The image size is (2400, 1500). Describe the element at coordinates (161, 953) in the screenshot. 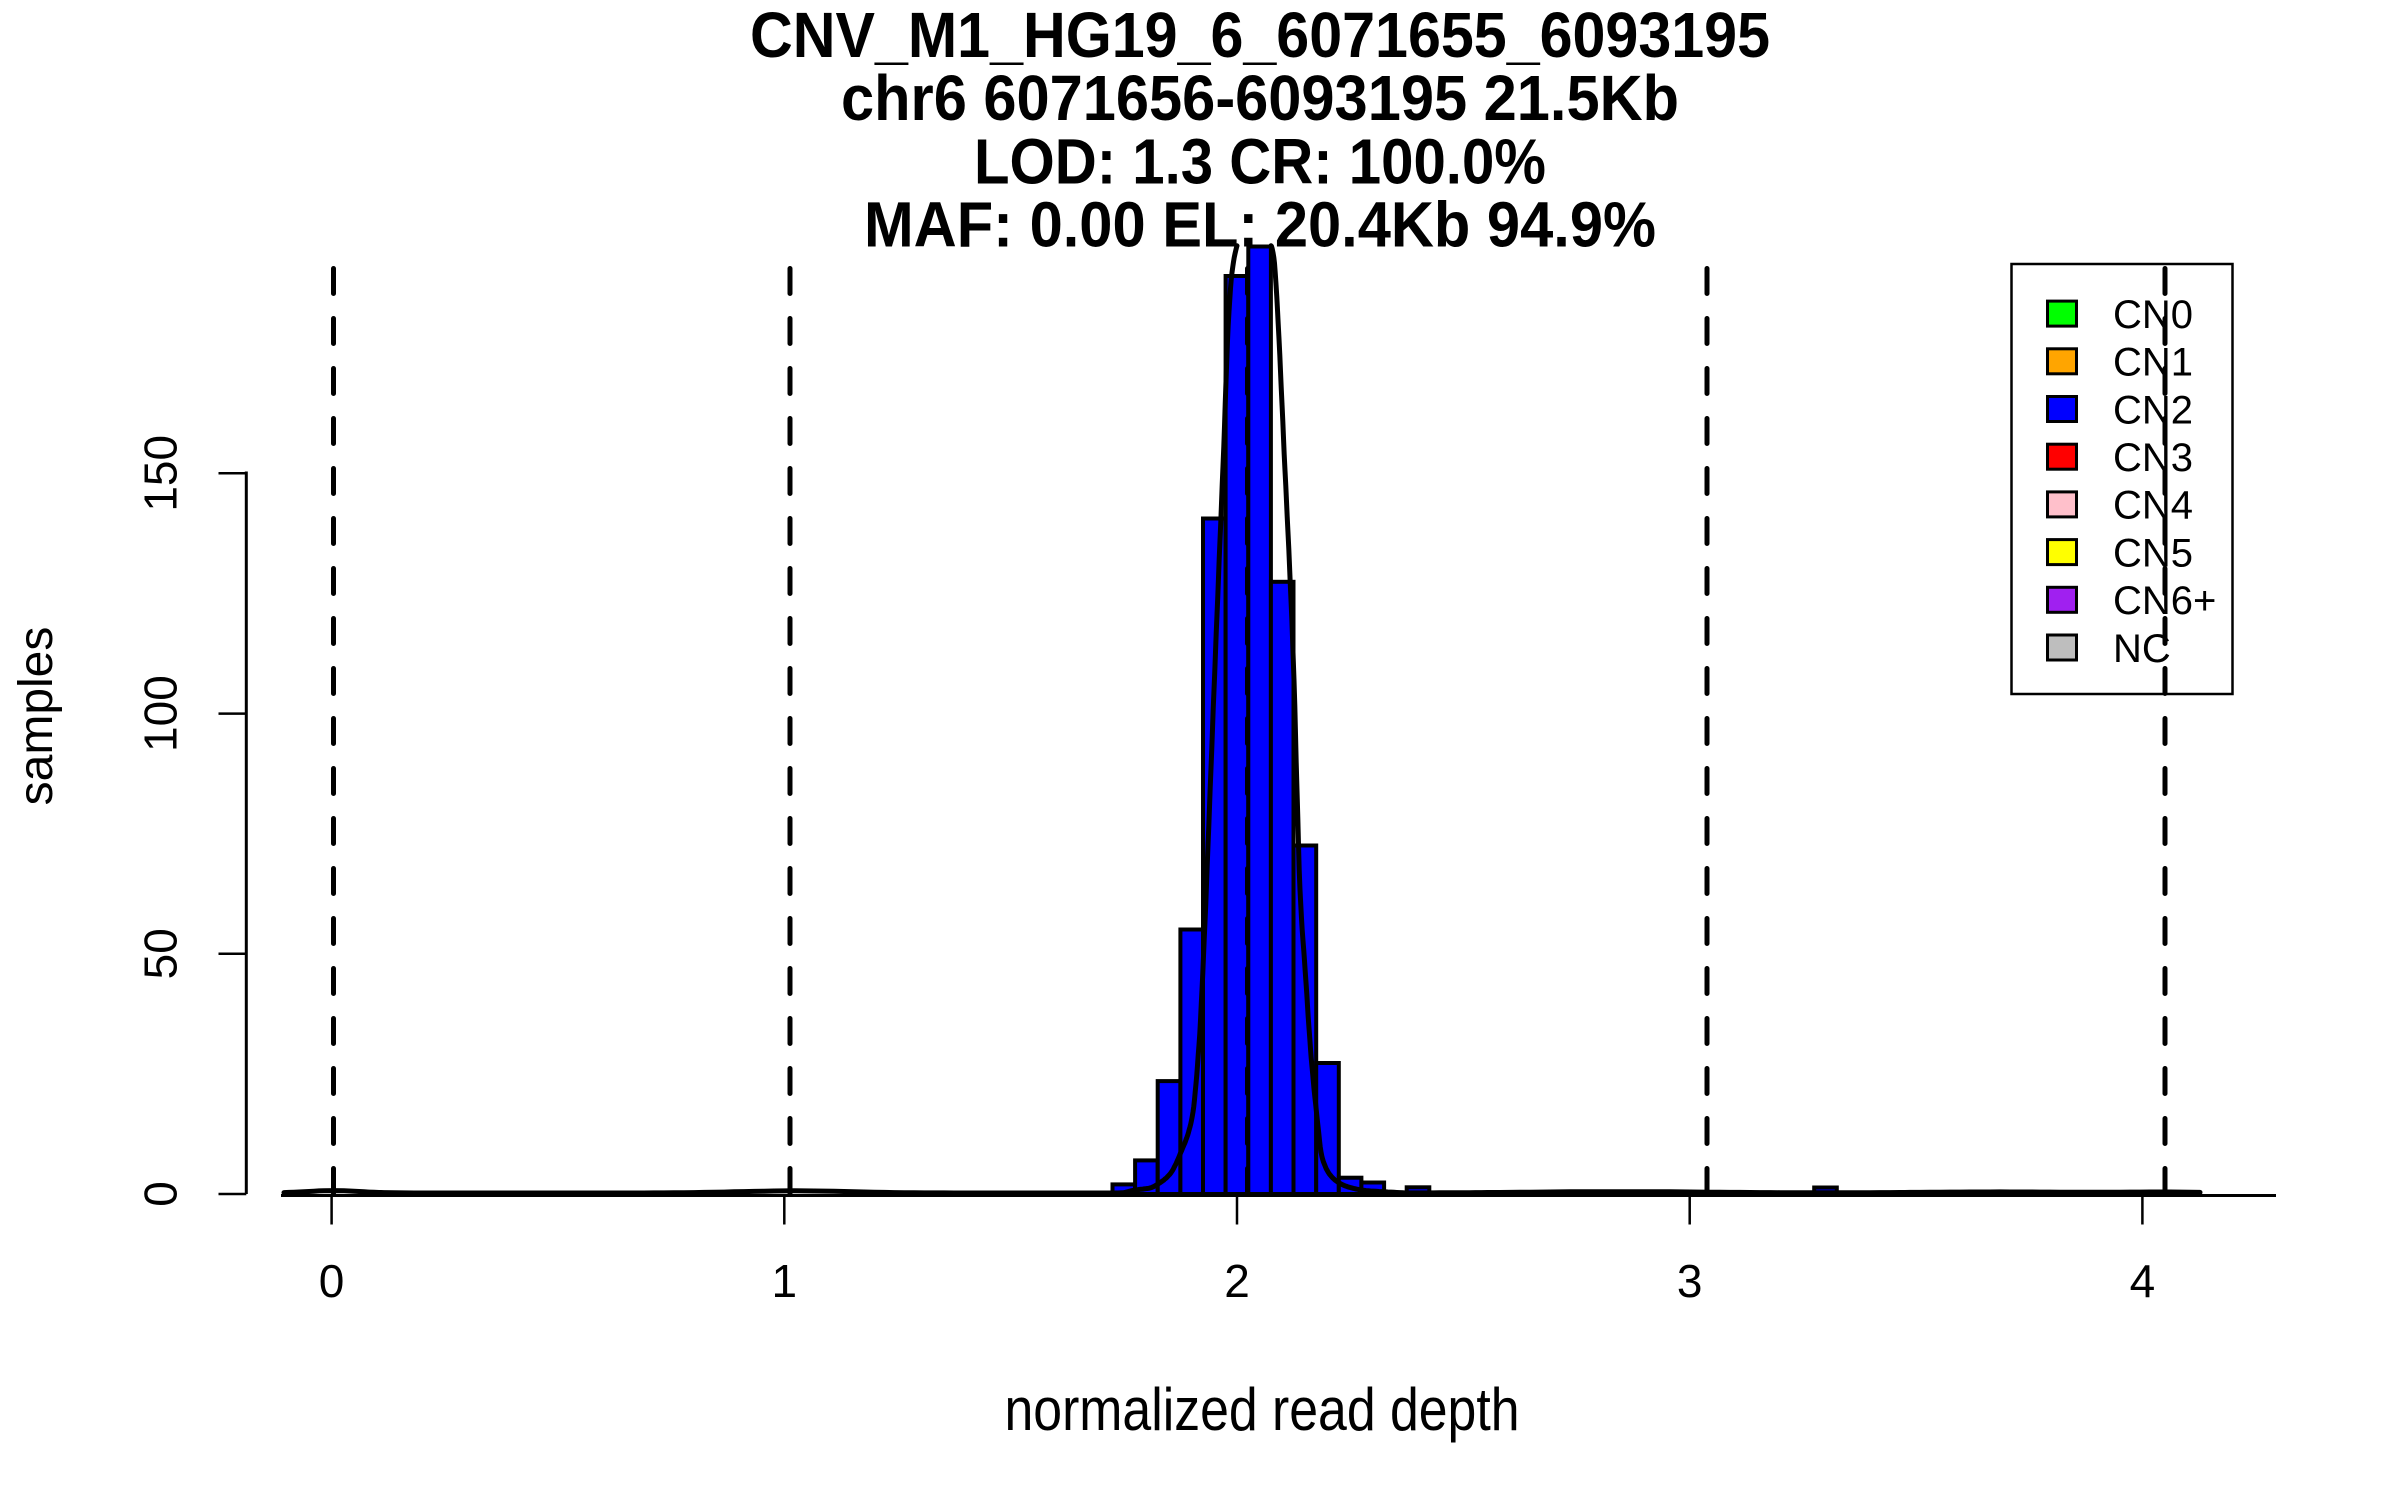

I see `svg-text: 50` at that location.